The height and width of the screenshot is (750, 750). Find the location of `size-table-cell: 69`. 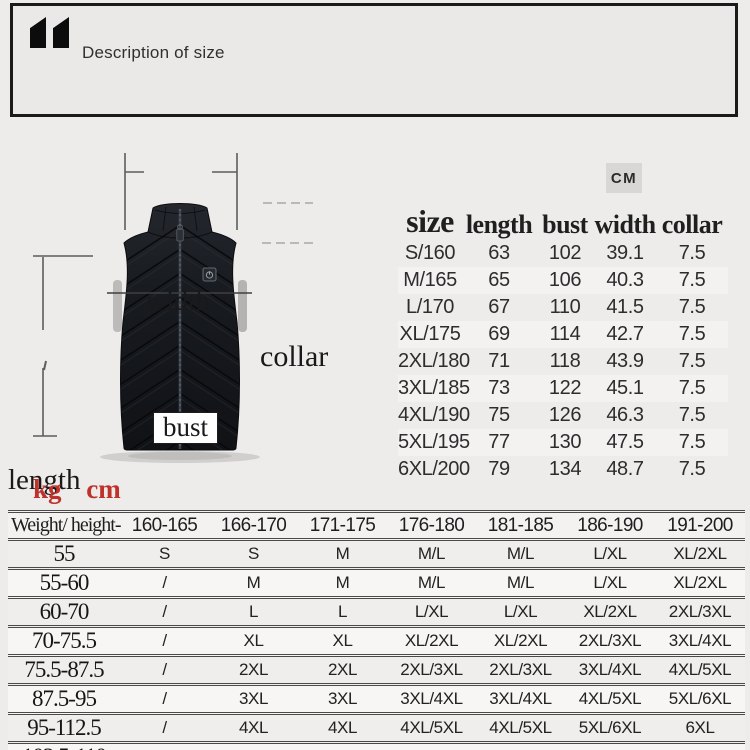

size-table-cell: 69 is located at coordinates (499, 334).